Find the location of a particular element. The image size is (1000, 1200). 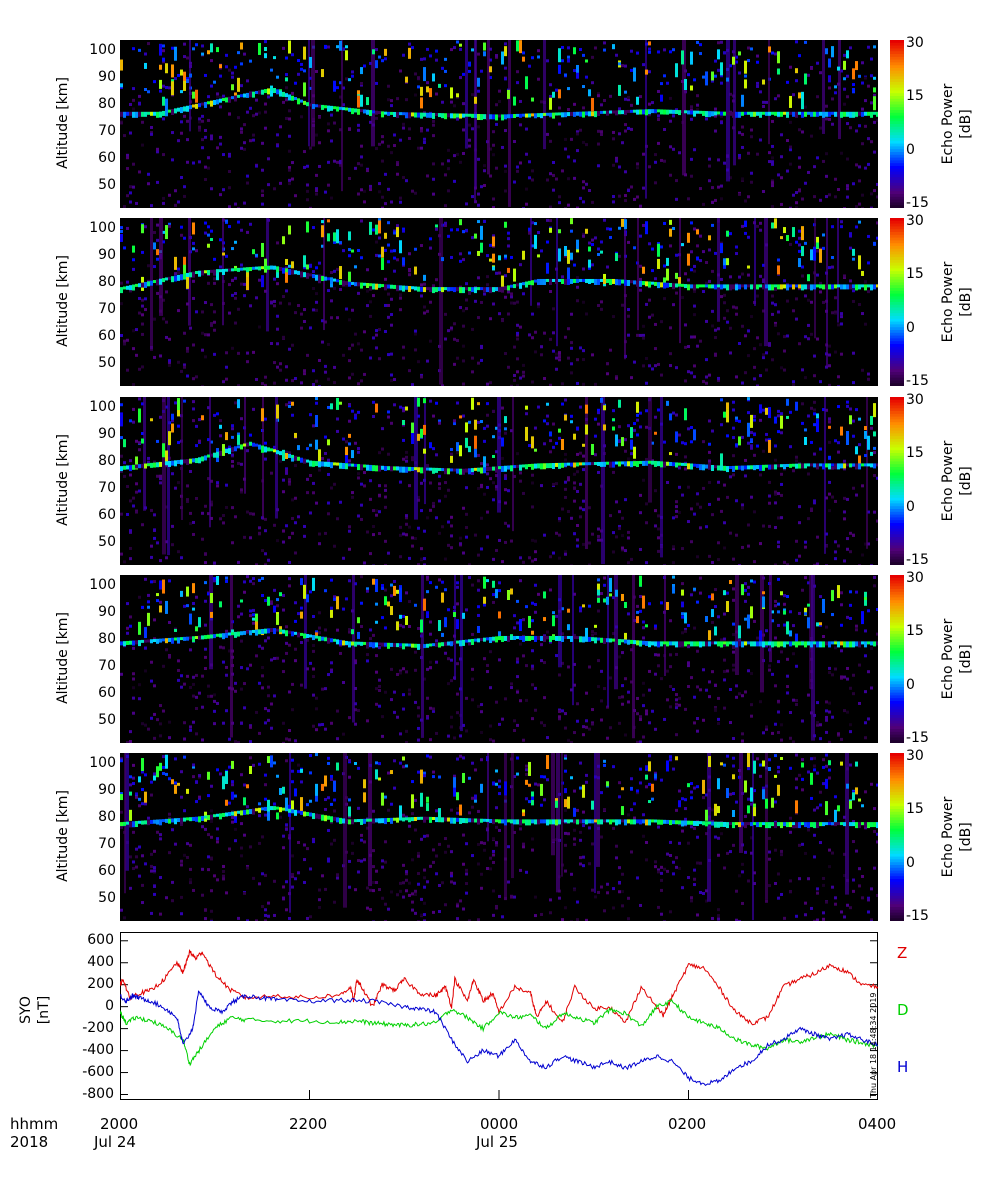

noise-streak is located at coordinates (625, 289).